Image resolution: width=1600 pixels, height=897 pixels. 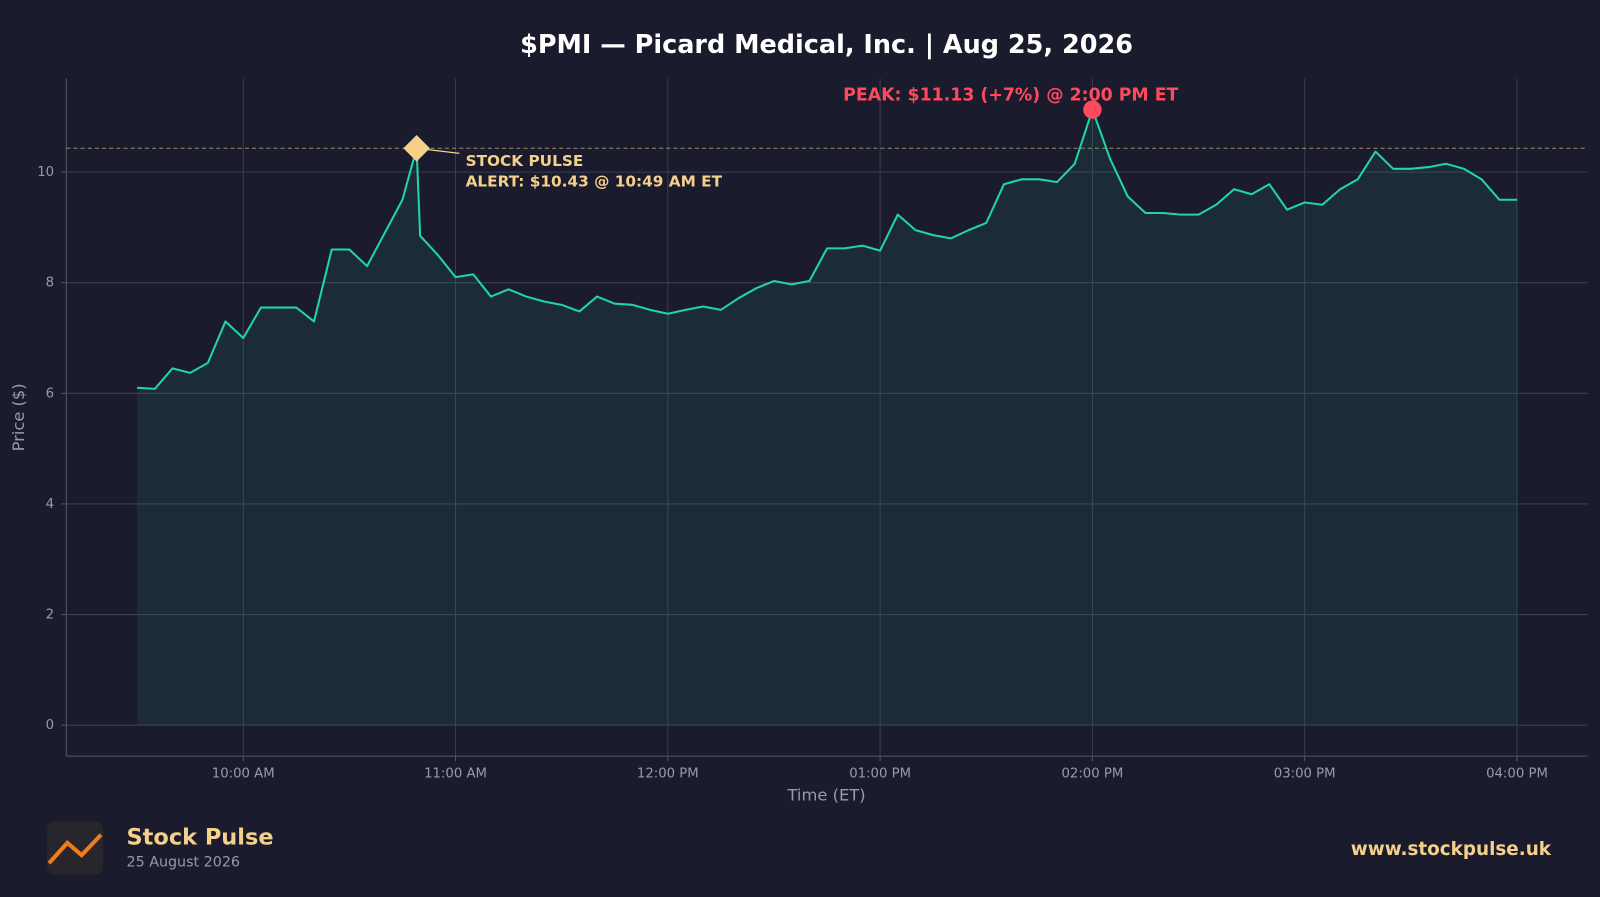 I want to click on alert-marker, so click(x=416, y=148).